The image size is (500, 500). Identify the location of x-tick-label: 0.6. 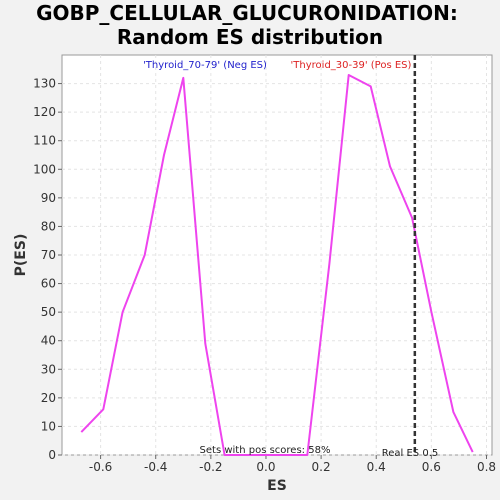
(431, 467).